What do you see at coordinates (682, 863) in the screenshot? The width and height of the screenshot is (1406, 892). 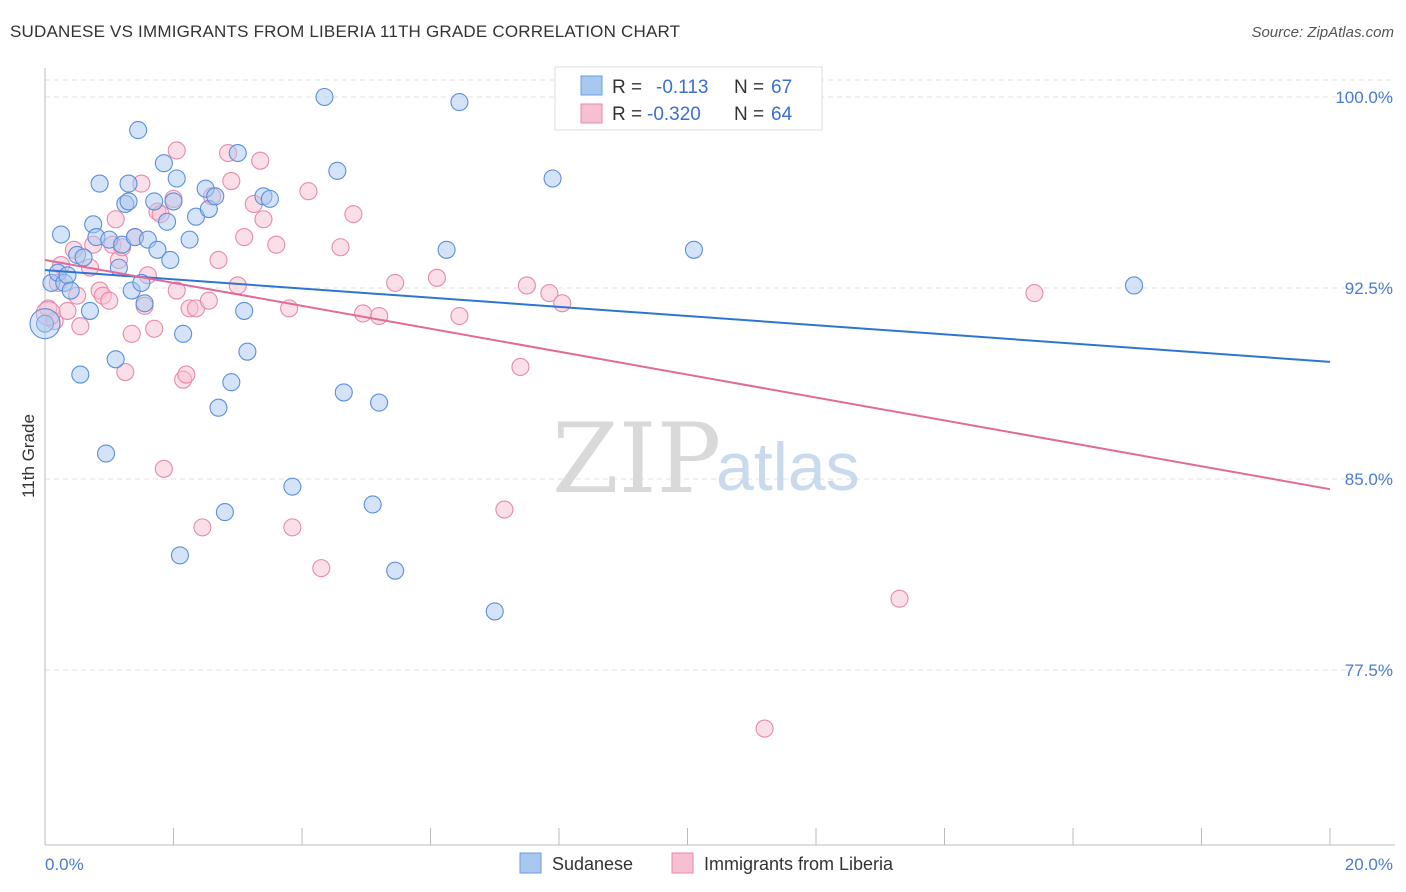 I see `legend-bottom-swatch-liberia` at bounding box center [682, 863].